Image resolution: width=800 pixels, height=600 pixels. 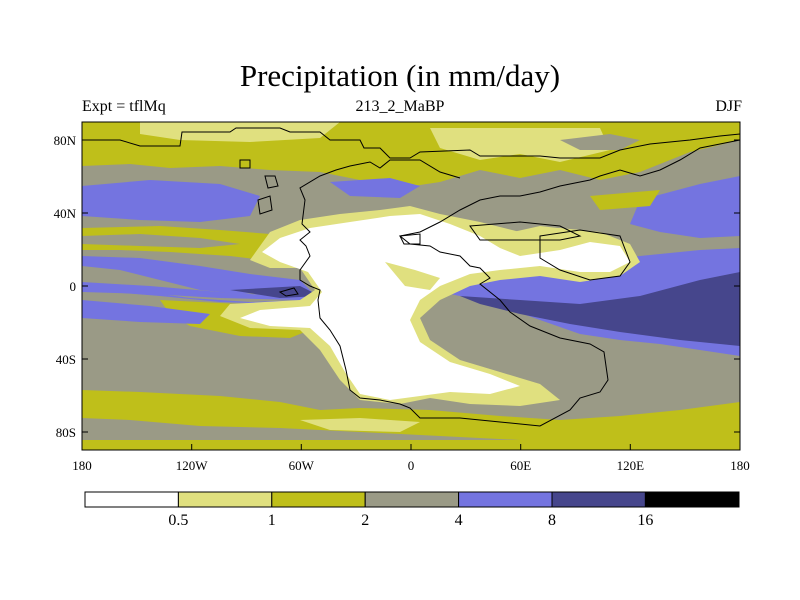 I want to click on x-tick-label: 0, so click(x=411, y=465).